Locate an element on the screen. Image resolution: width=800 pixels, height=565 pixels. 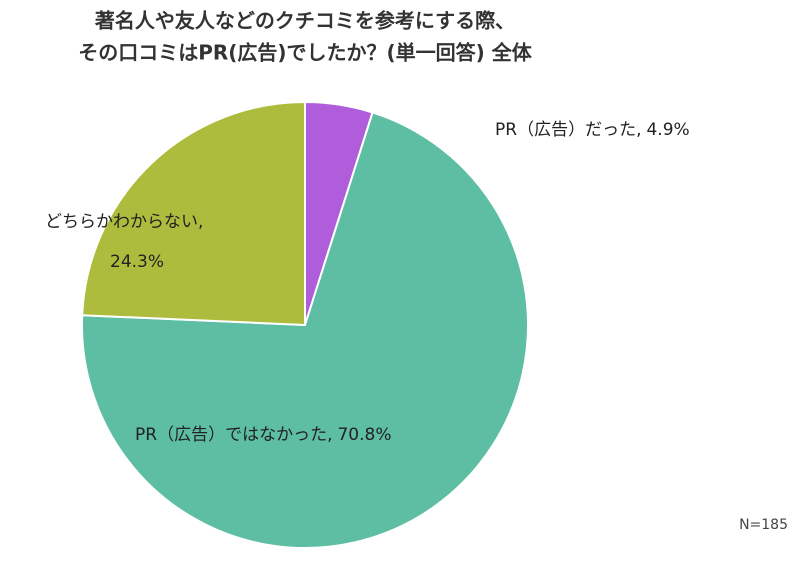
slice-label: PR（広告）だった, 4.9% is located at coordinates (592, 130).